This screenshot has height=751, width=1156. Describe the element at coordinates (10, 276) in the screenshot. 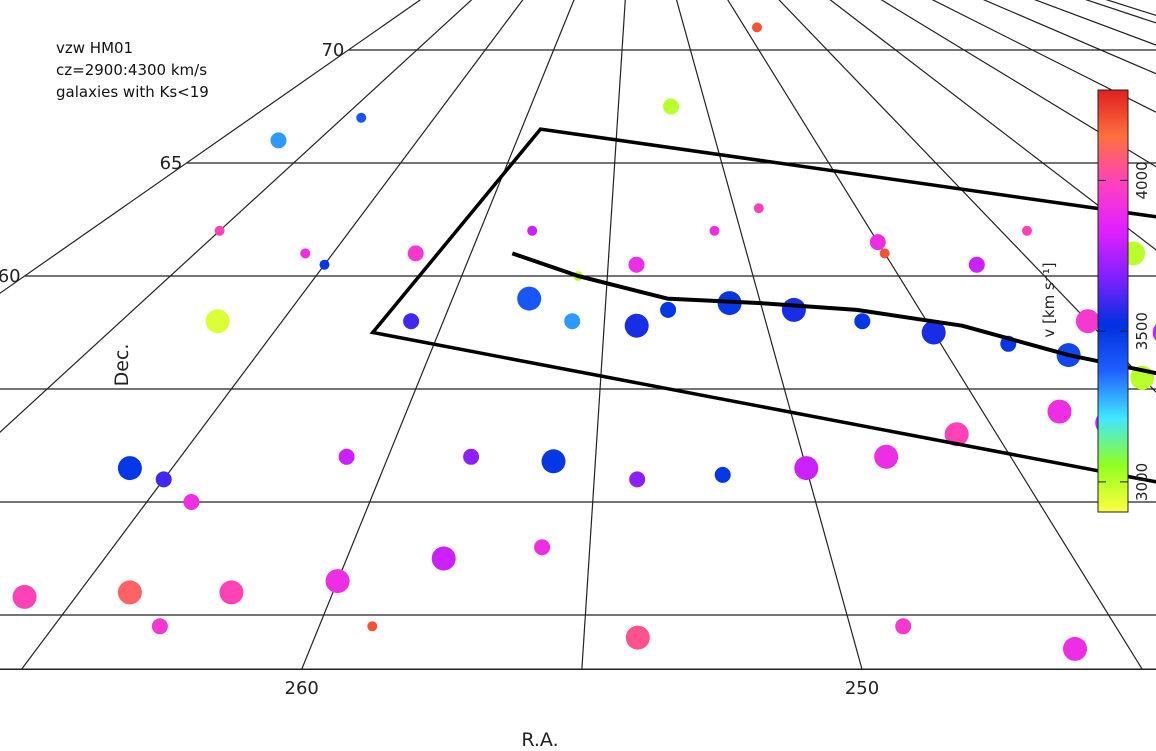

I see `dec-tick-label: 60` at that location.